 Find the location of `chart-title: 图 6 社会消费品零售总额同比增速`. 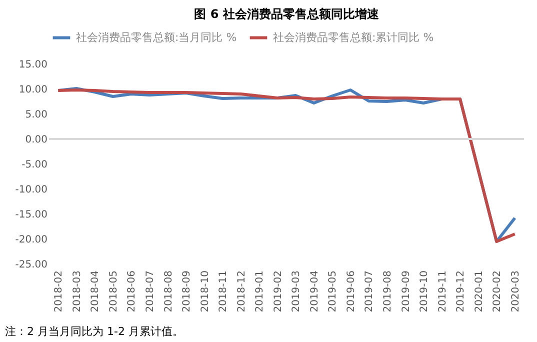

chart-title: 图 6 社会消费品零售总额同比增速 is located at coordinates (287, 14).